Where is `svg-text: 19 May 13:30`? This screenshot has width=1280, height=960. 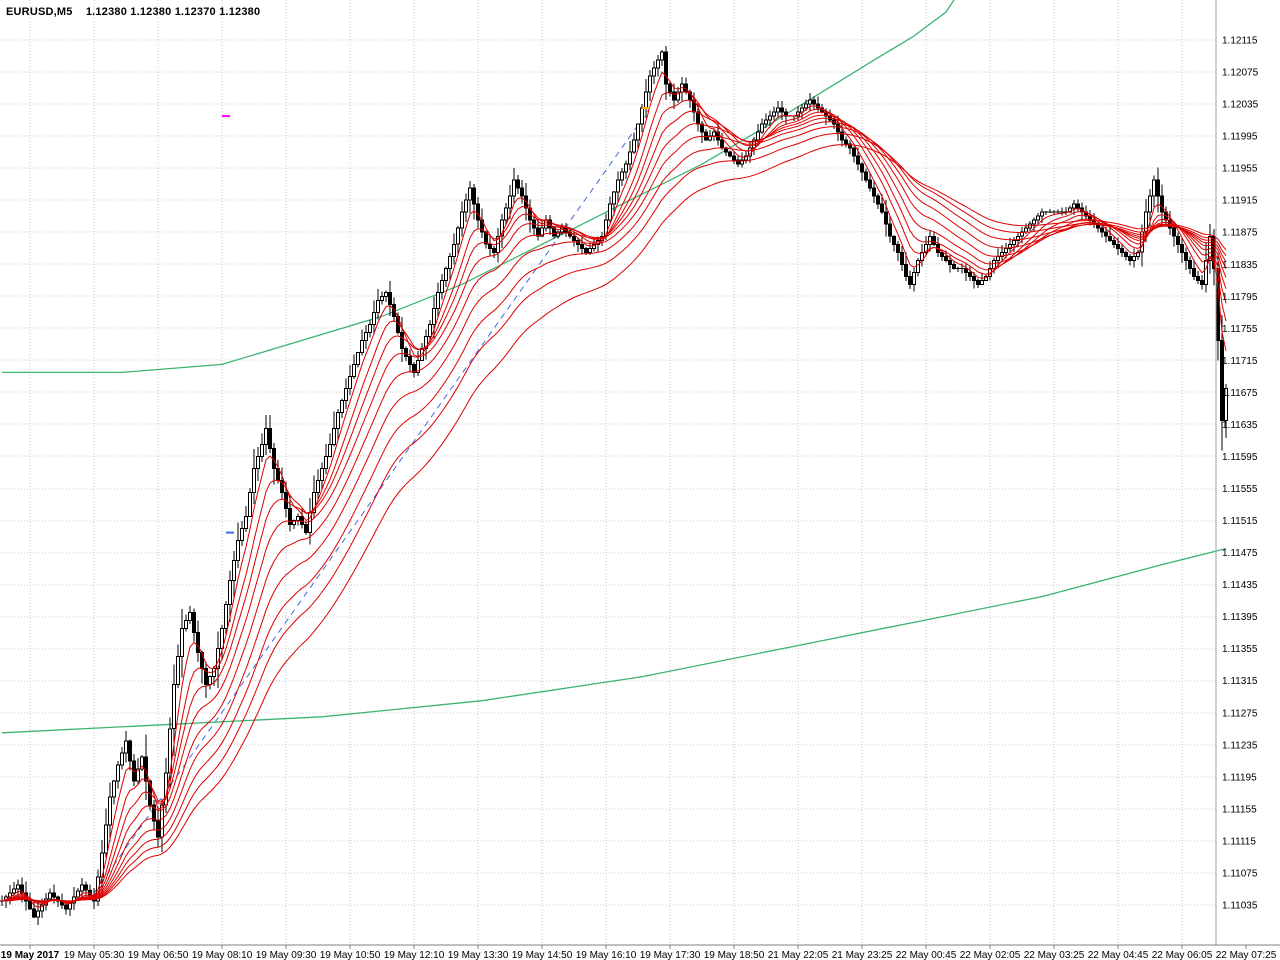 svg-text: 19 May 13:30 is located at coordinates (478, 955).